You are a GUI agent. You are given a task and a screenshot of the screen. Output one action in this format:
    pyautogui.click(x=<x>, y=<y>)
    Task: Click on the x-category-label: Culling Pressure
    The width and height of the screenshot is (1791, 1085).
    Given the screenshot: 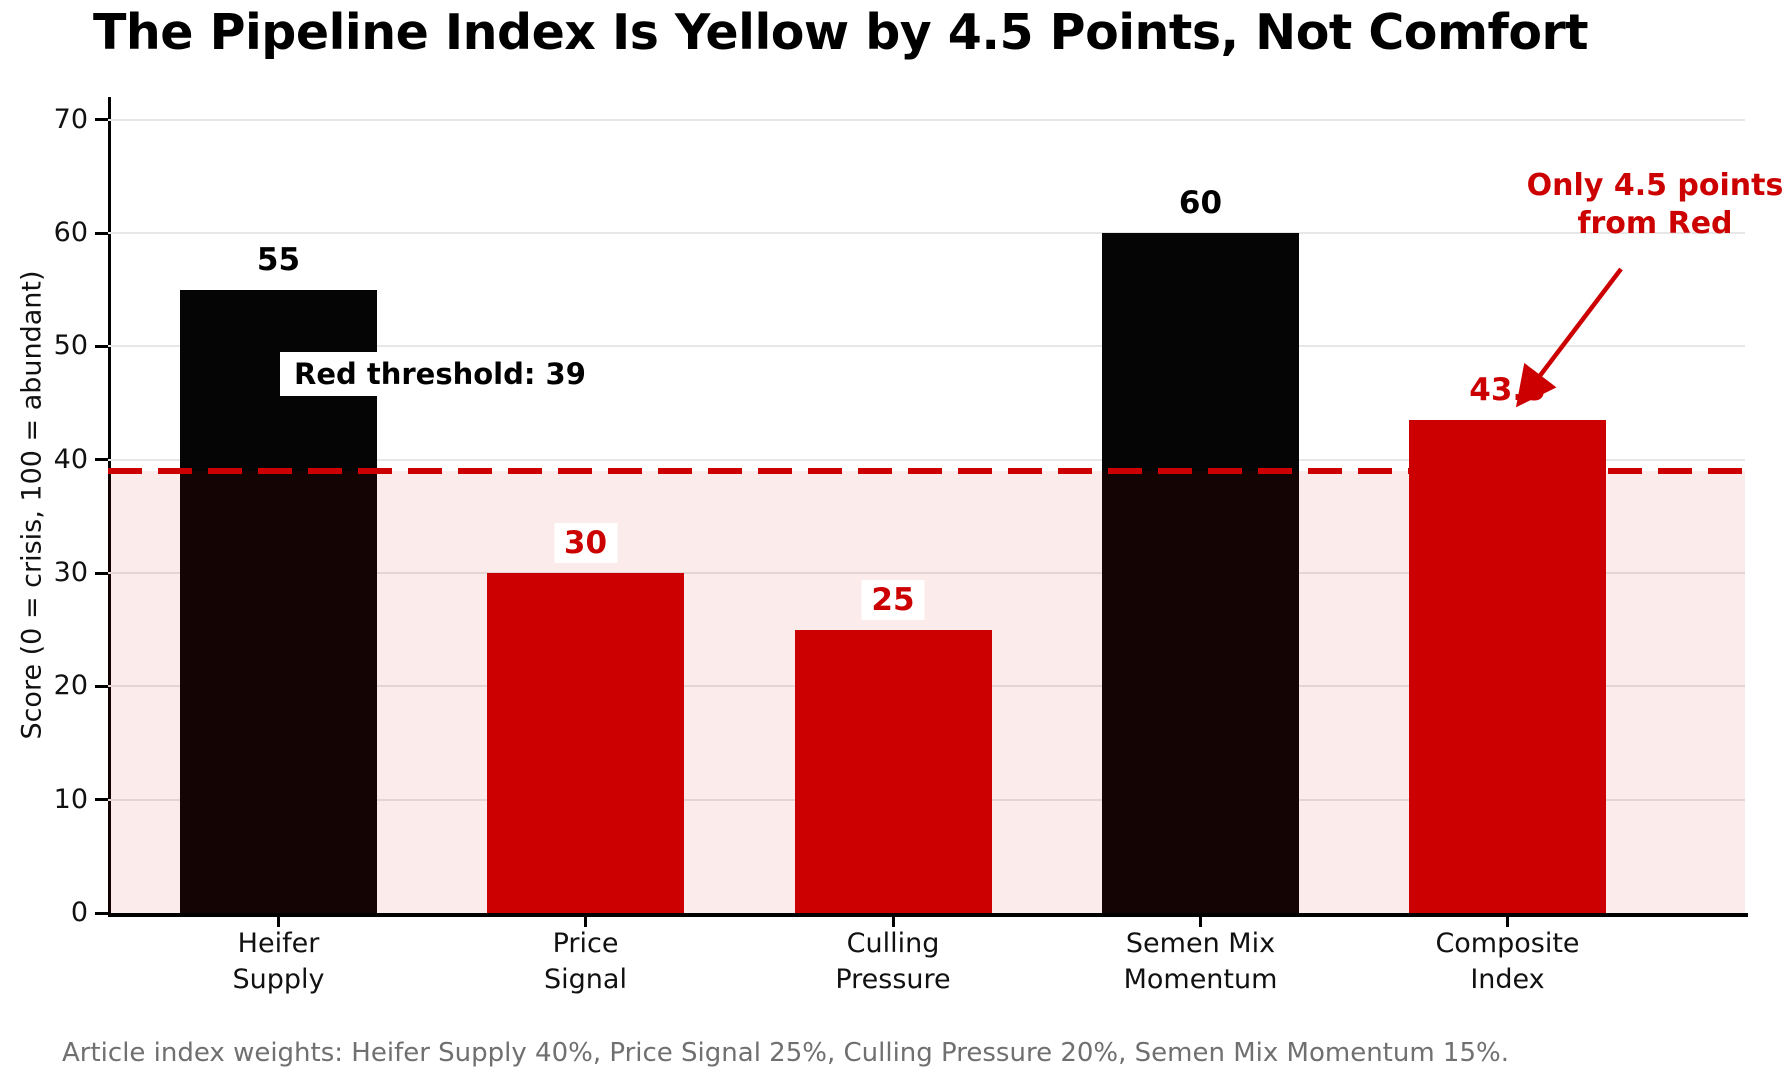 What is the action you would take?
    pyautogui.click(x=893, y=962)
    